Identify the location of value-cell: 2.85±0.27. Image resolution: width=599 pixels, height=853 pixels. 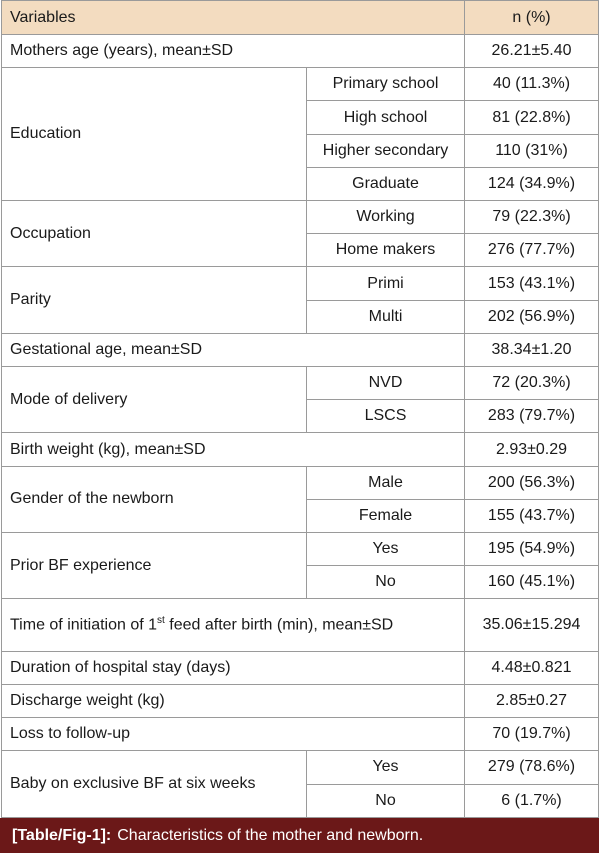
(531, 701).